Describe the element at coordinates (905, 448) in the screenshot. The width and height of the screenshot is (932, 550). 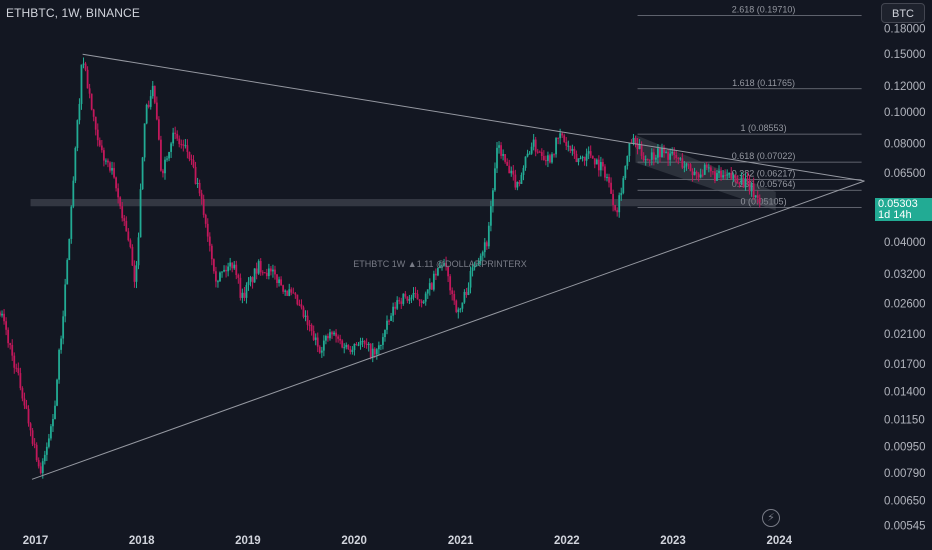
I see `y-axis-tick-label: 0.00950` at that location.